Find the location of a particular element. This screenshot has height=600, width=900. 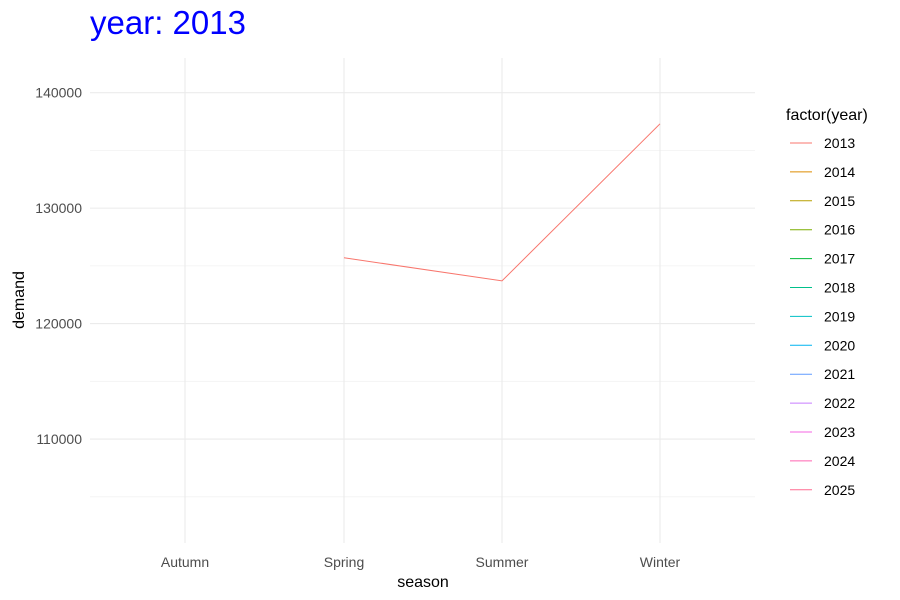

y-axis: 110000 120000 130000 140000 is located at coordinates (58, 266).